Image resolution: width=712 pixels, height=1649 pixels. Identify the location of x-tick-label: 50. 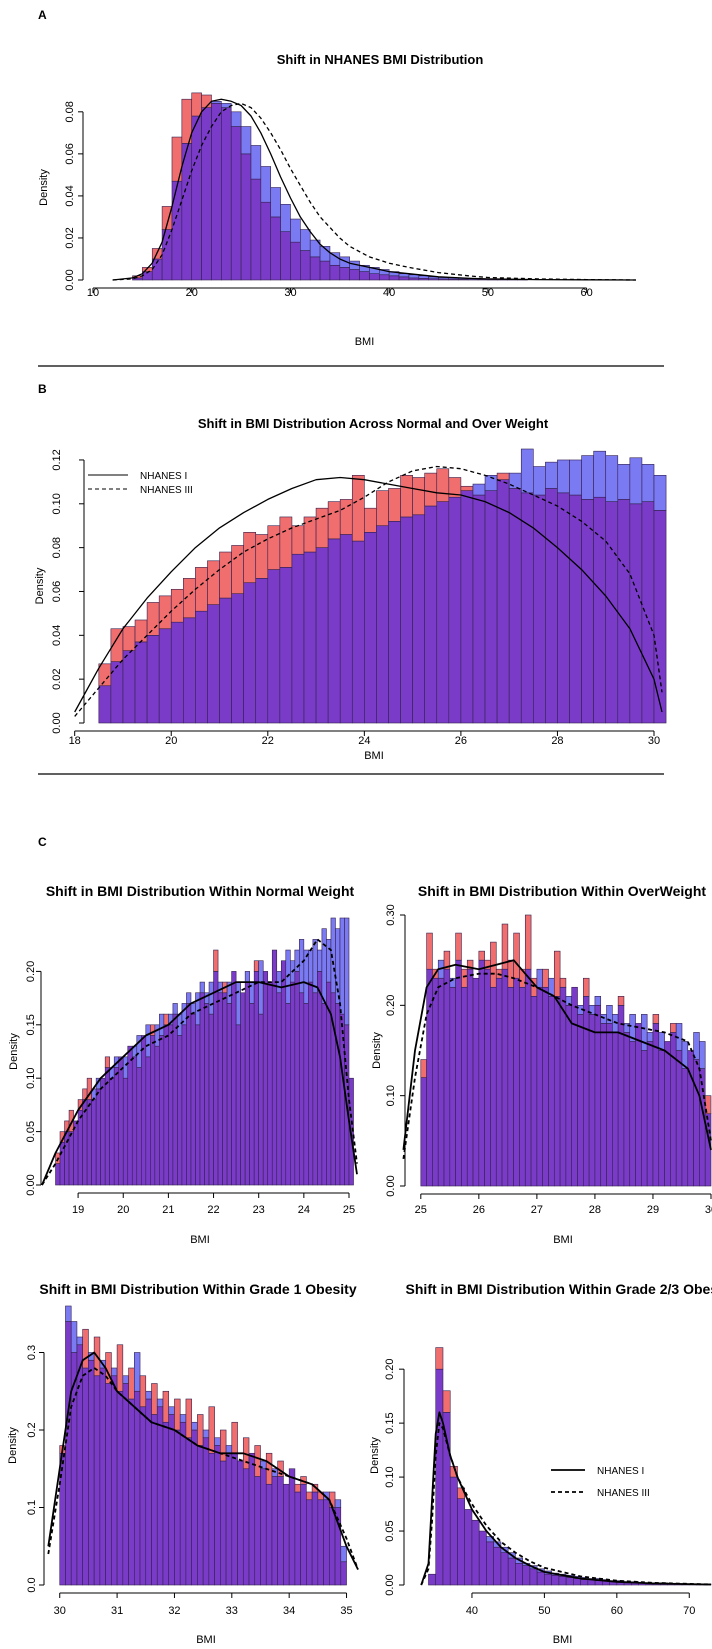
(544, 1611).